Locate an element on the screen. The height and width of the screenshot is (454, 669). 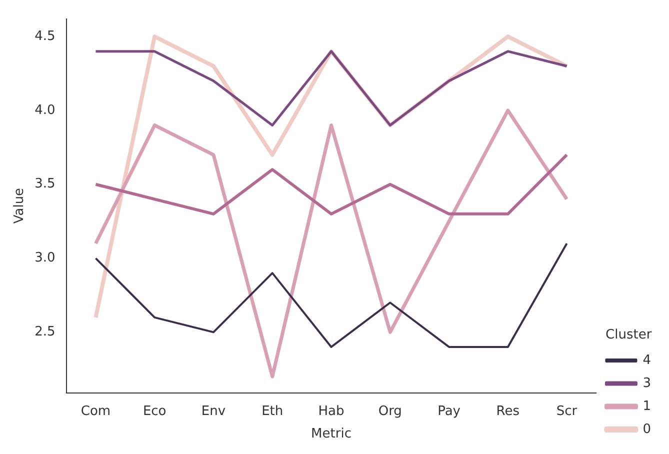
legend-label: 1 is located at coordinates (647, 406).